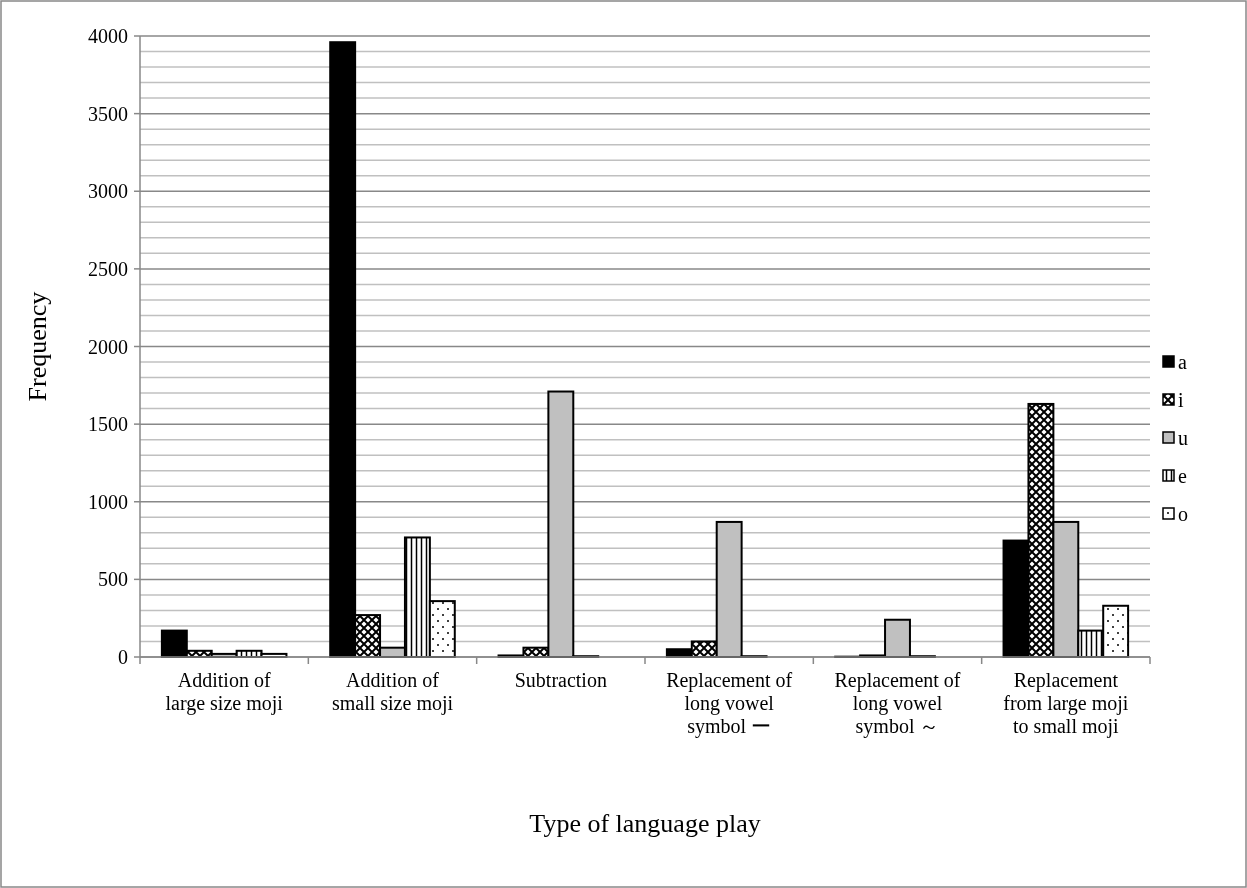 The image size is (1247, 888). I want to click on y-tick-label: 2500, so click(108, 268).